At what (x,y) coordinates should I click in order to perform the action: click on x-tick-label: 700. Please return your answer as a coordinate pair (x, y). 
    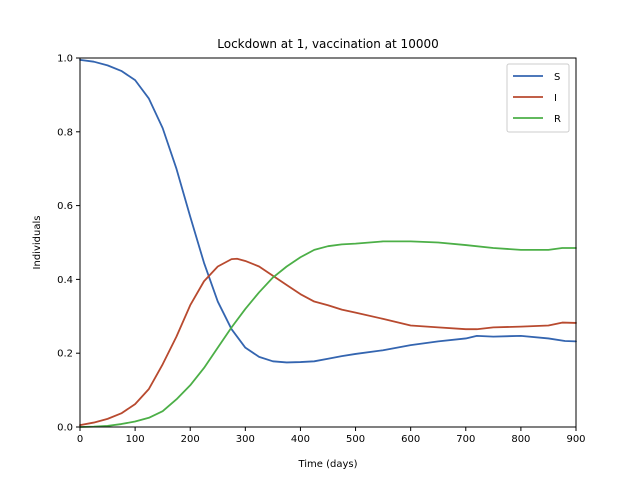
    Looking at the image, I should click on (465, 439).